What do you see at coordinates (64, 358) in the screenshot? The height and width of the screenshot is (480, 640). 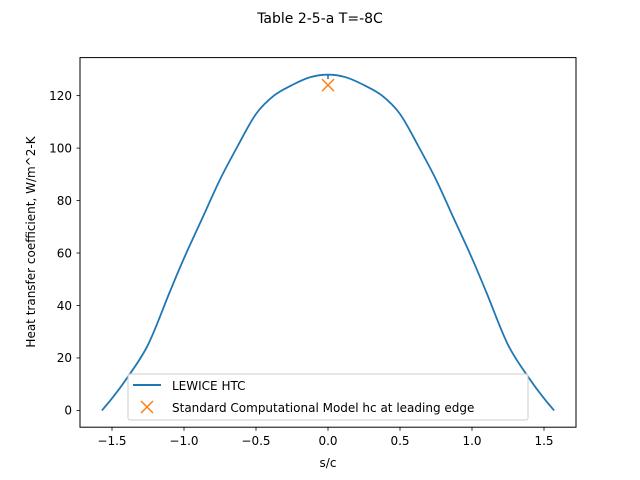 I see `y-tick-label: 20` at bounding box center [64, 358].